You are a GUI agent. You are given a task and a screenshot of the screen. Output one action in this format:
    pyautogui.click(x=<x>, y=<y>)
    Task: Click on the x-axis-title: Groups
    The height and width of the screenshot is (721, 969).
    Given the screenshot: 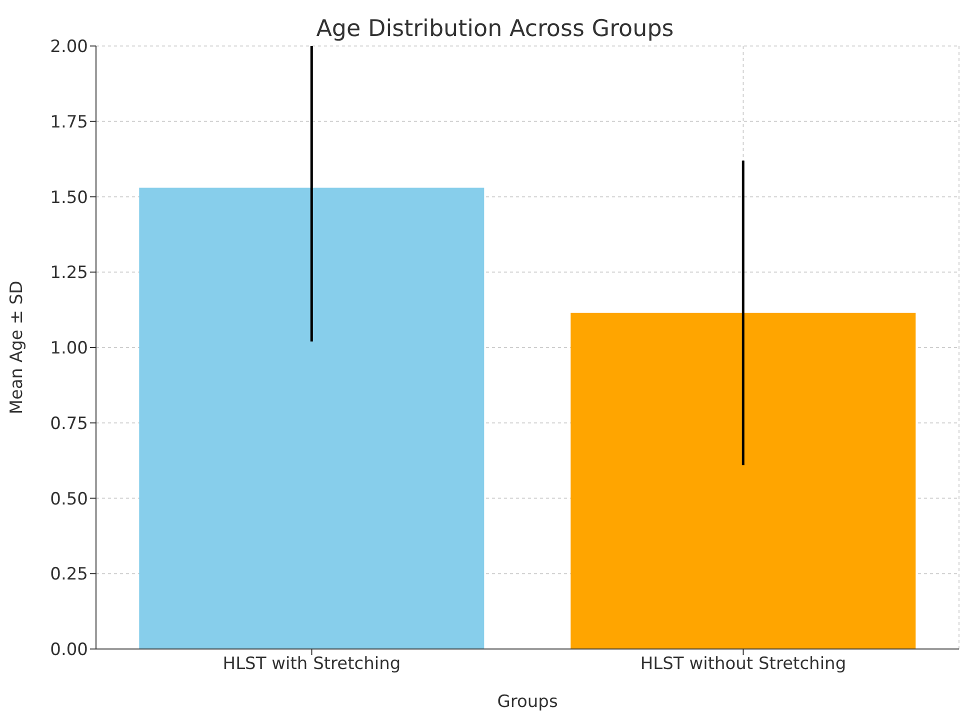 What is the action you would take?
    pyautogui.click(x=527, y=702)
    